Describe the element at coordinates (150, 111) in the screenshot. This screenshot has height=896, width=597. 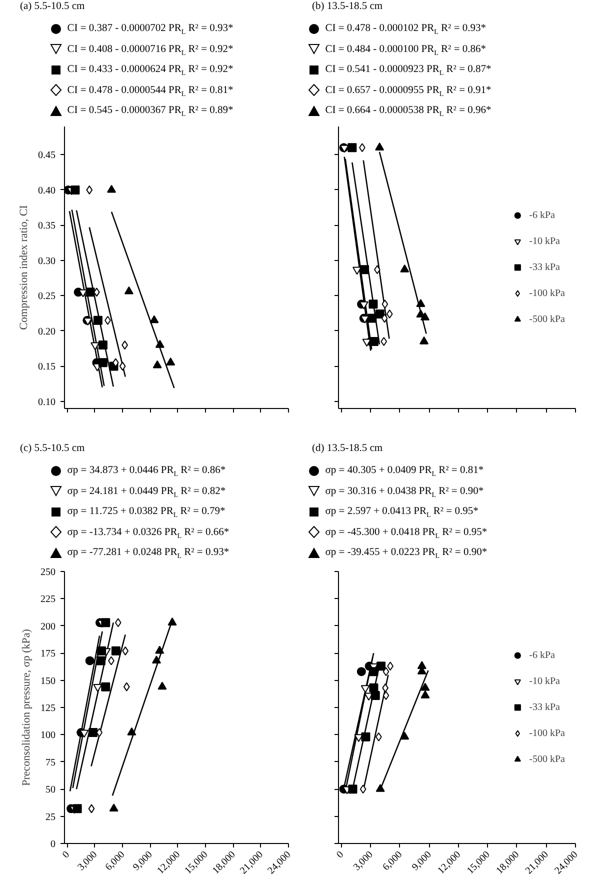
I see `text: CI = 0.545 - 0.0000367 PR$_{L}$ R² = 0.89*` at that location.